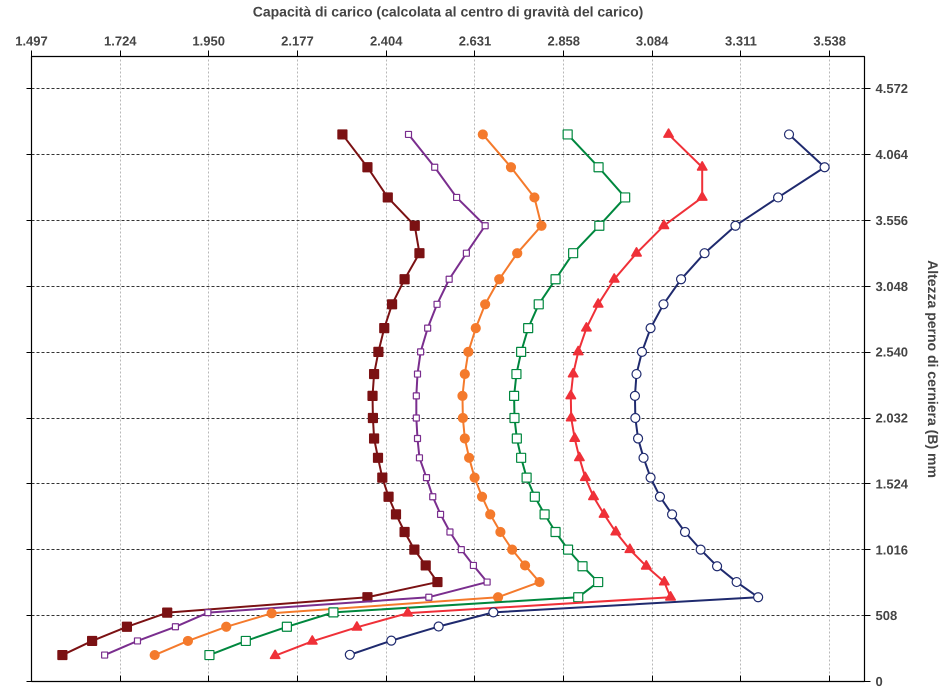  I want to click on y-tick-label: 2.540, so click(892, 352).